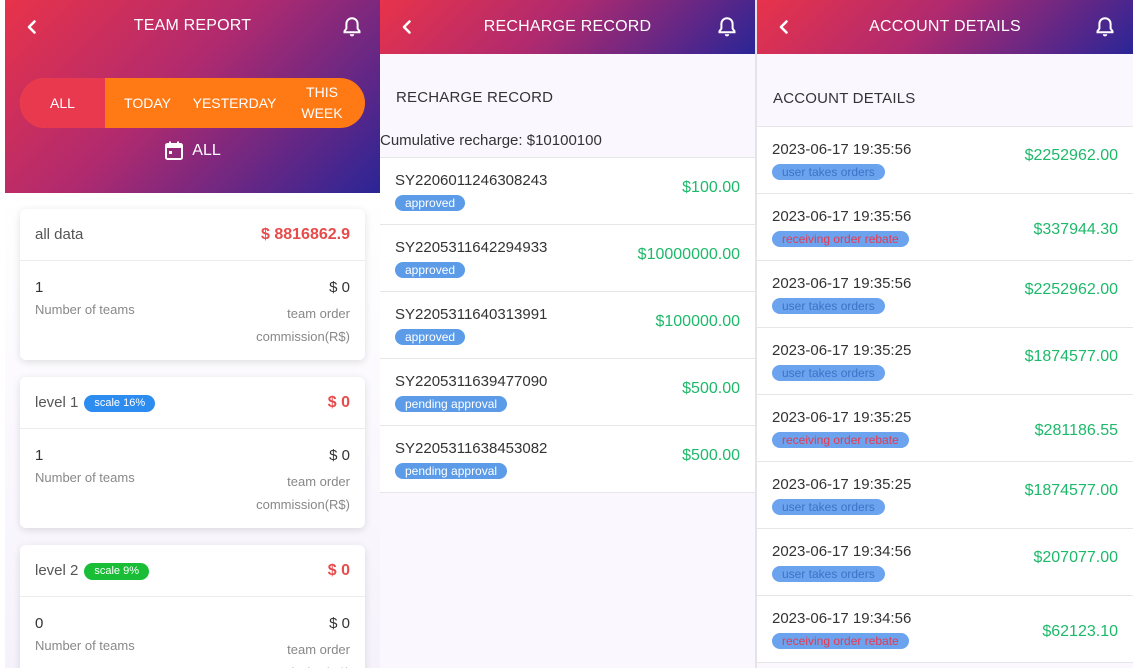 This screenshot has width=1134, height=668. What do you see at coordinates (1075, 229) in the screenshot?
I see `entry-amount: $337944.30` at bounding box center [1075, 229].